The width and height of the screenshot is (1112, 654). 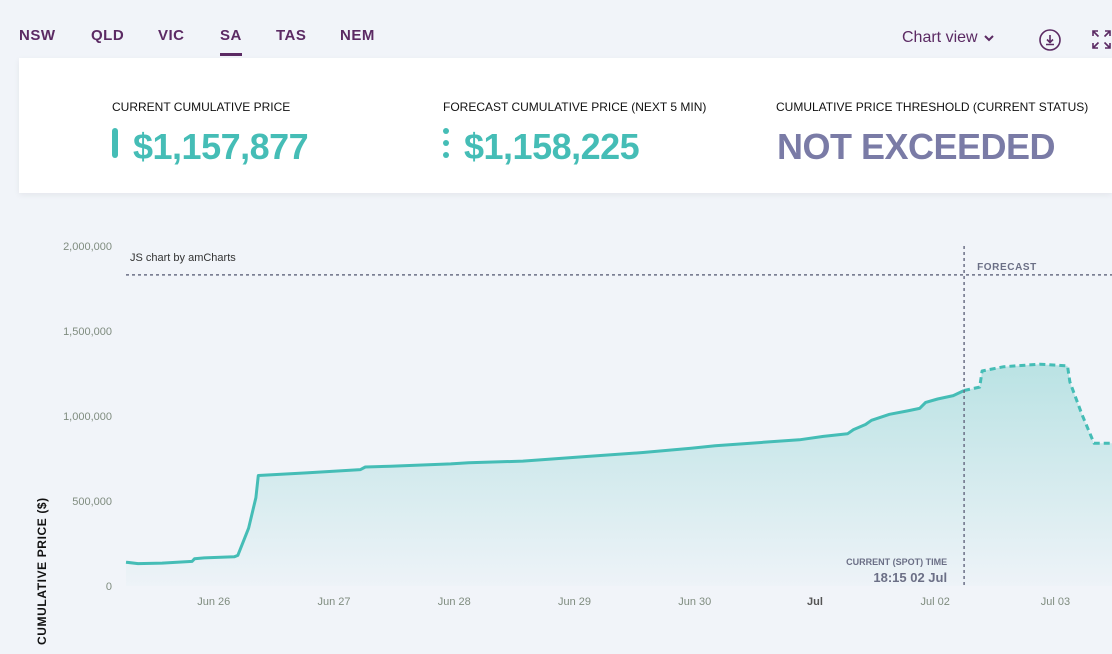 What do you see at coordinates (552, 146) in the screenshot?
I see `forecast-price-value: $1,158,225` at bounding box center [552, 146].